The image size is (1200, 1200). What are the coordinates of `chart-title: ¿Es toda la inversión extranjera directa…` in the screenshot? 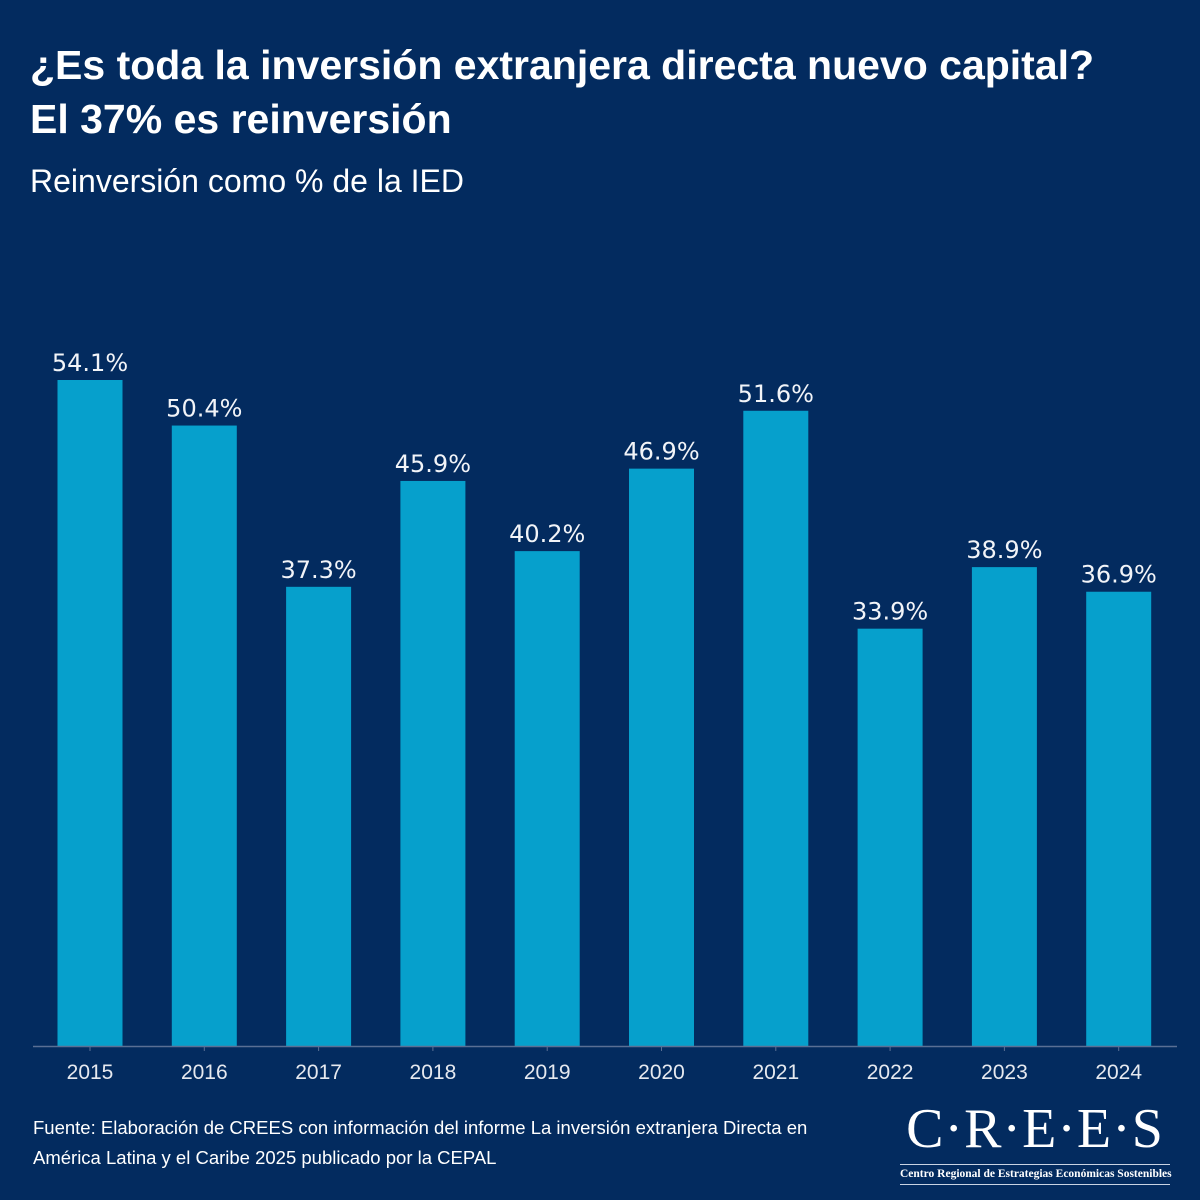 It's located at (562, 92).